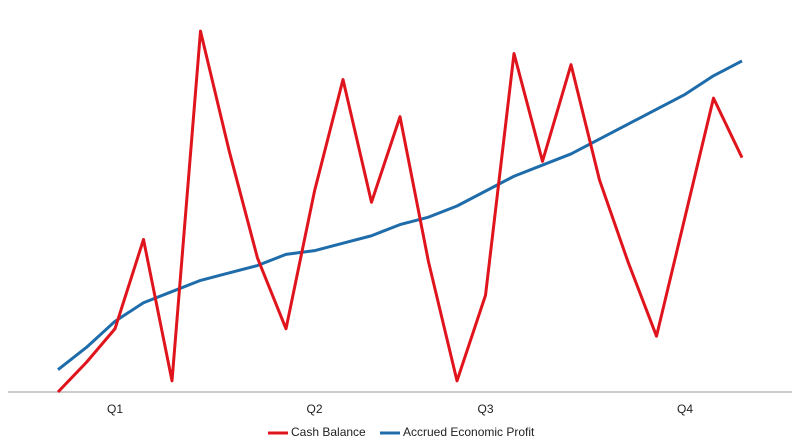 The height and width of the screenshot is (447, 800). What do you see at coordinates (485, 409) in the screenshot?
I see `x-tick-label: Q3` at bounding box center [485, 409].